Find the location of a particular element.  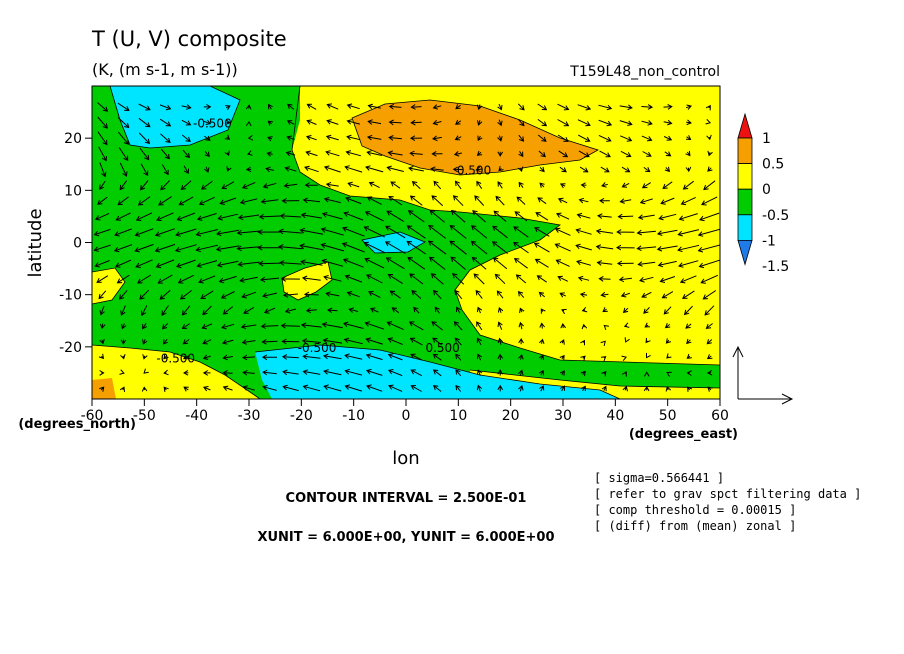

x-tick-label: -10 is located at coordinates (353, 416).